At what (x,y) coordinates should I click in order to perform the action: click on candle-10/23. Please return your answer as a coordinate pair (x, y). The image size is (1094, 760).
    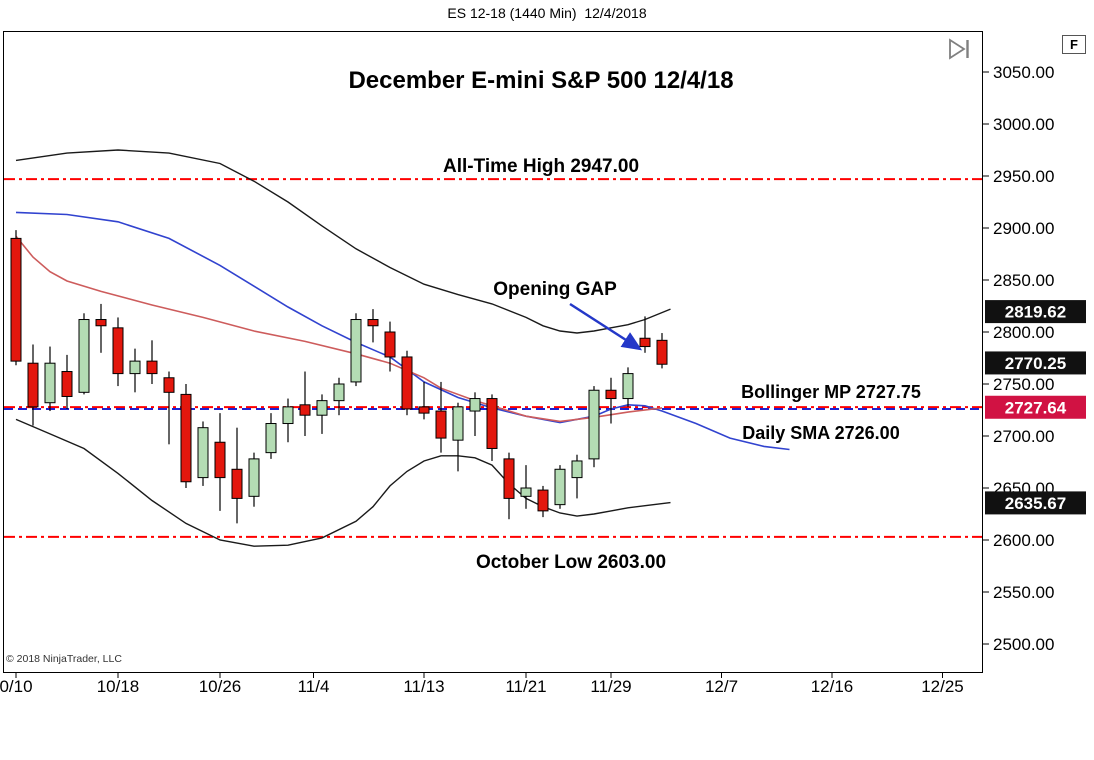
    Looking at the image, I should click on (169, 385).